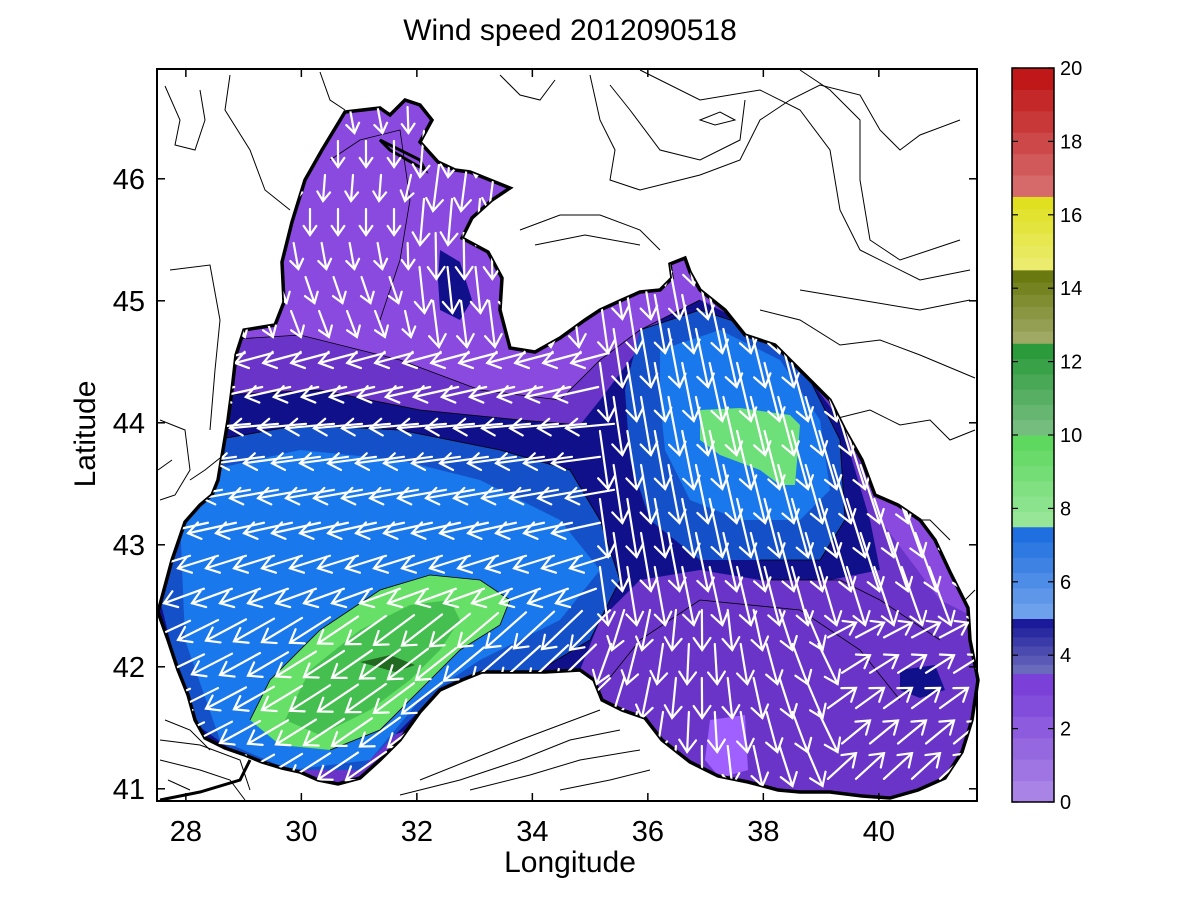 The image size is (1201, 901). Describe the element at coordinates (1065, 583) in the screenshot. I see `colorbar-tick-label: 6` at that location.